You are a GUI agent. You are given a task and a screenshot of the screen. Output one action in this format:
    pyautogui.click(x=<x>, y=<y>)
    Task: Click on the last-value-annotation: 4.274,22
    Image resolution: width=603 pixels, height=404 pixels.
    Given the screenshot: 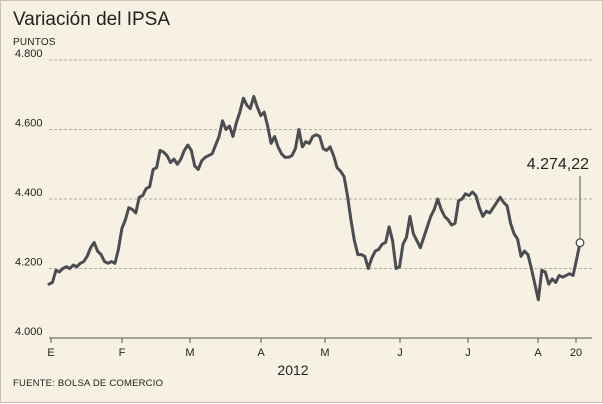 What is the action you would take?
    pyautogui.click(x=558, y=164)
    